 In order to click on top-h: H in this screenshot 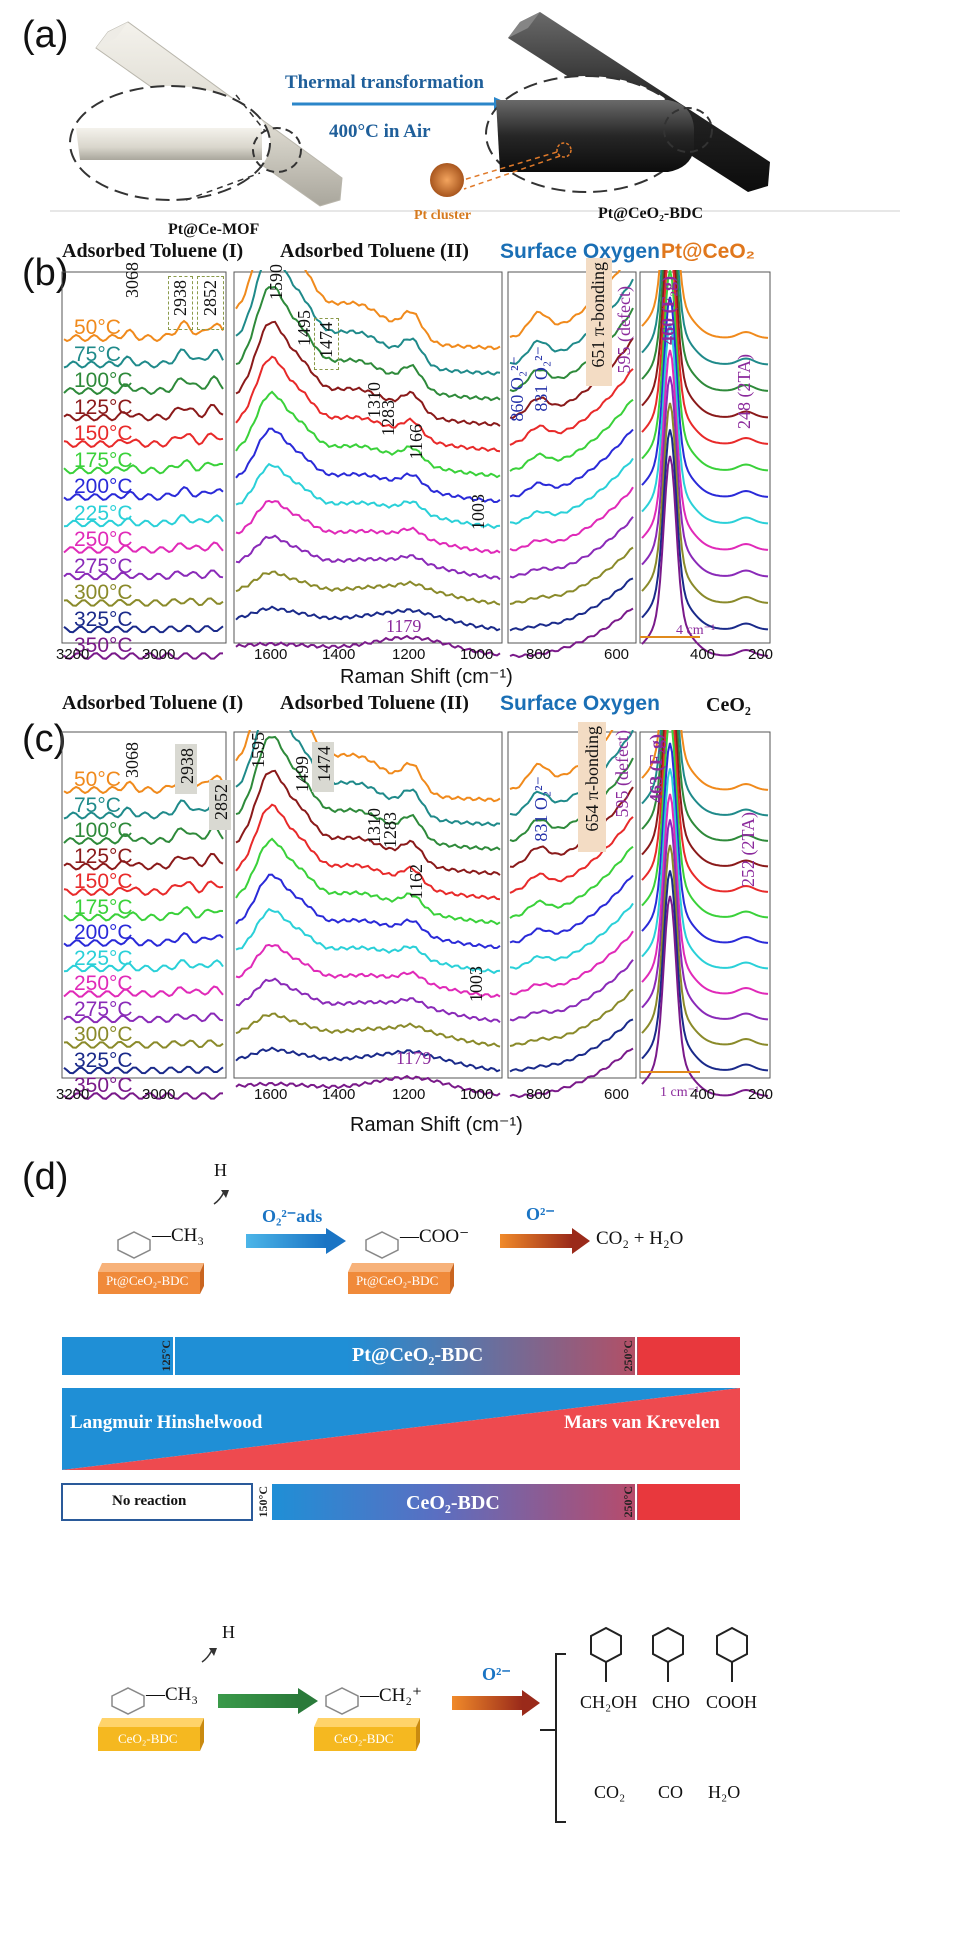, I will do `click(220, 1170)`.